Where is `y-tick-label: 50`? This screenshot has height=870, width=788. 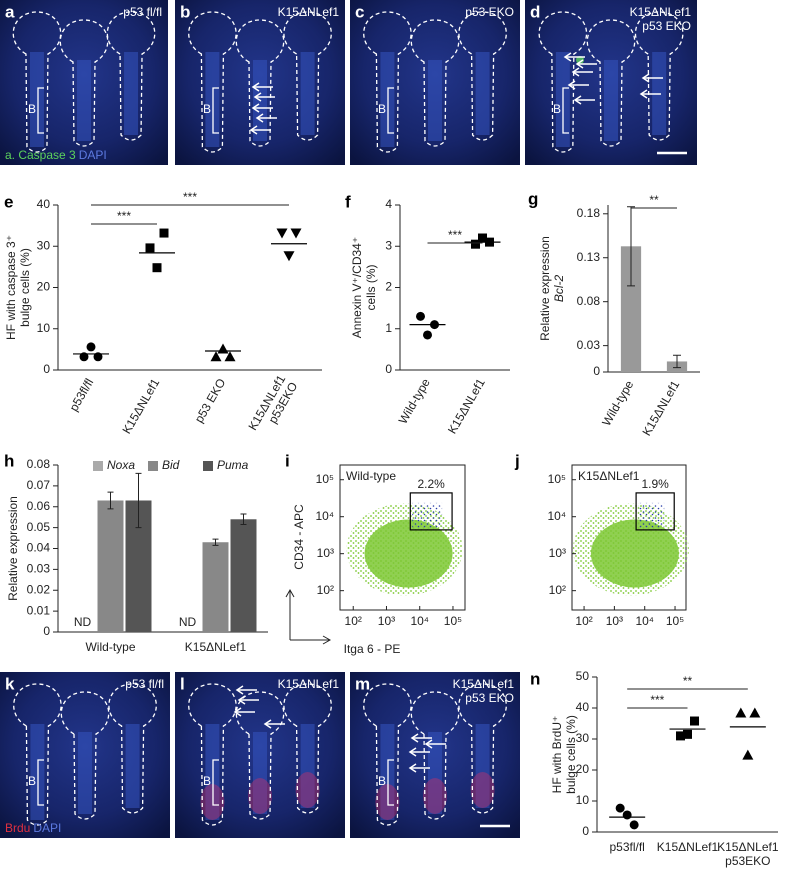
y-tick-label: 50 is located at coordinates (583, 676).